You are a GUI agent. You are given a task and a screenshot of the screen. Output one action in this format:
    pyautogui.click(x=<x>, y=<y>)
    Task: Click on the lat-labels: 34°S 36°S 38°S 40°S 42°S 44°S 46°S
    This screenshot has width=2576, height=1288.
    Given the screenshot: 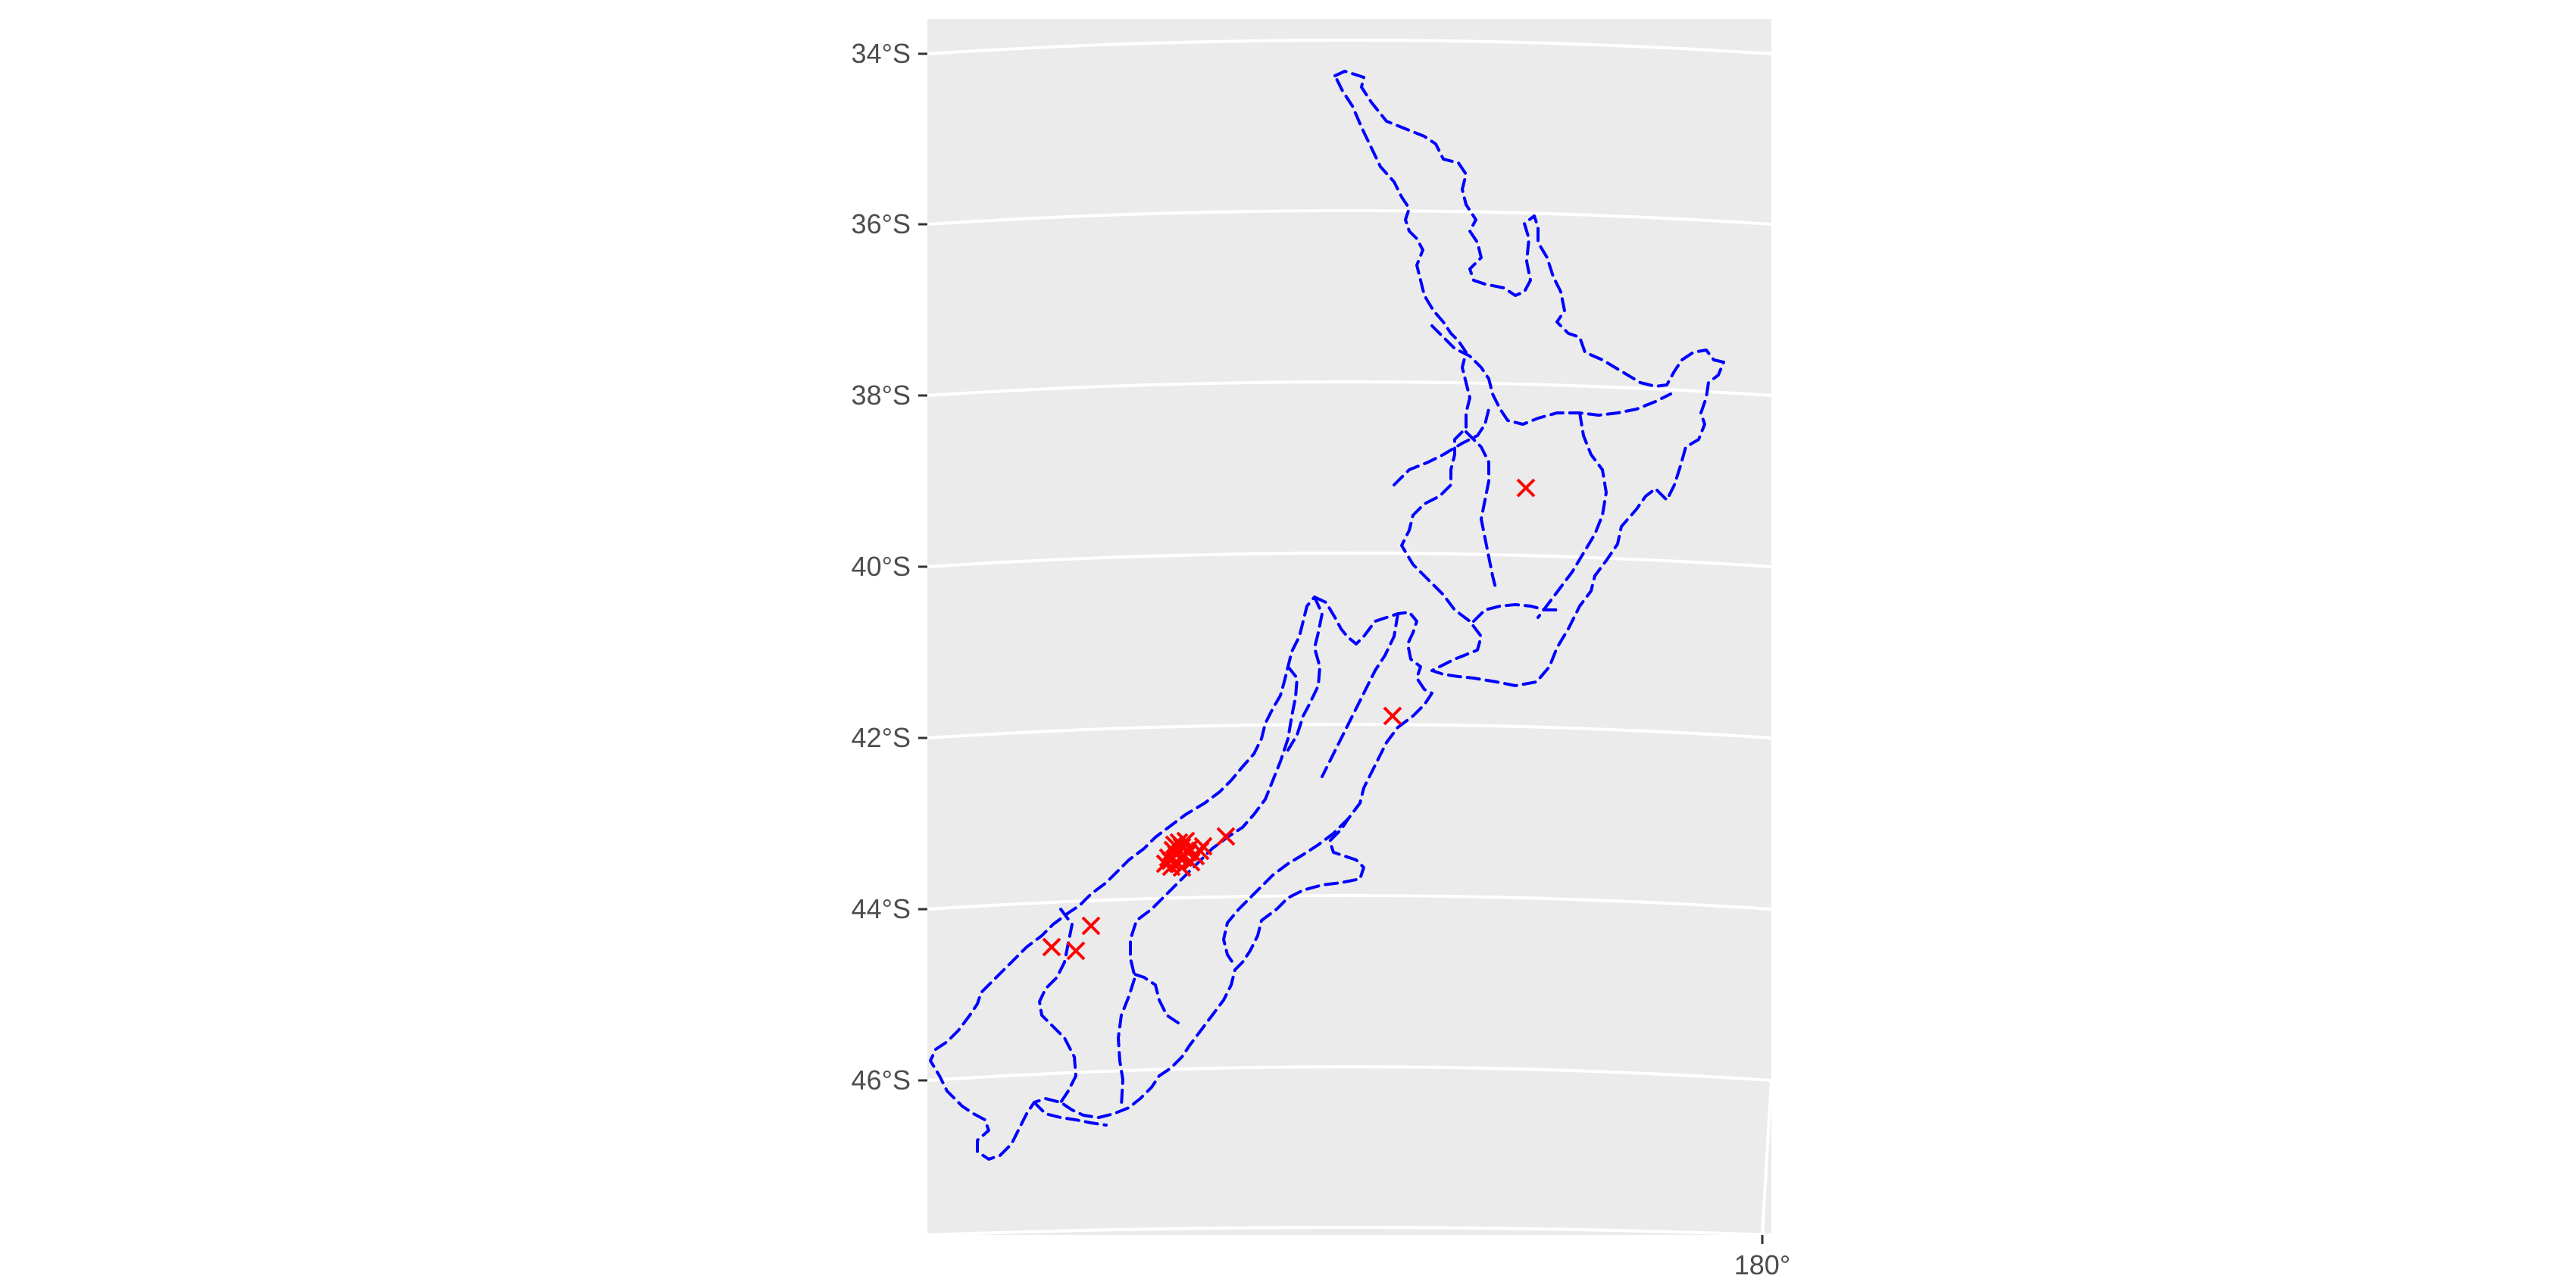 What is the action you would take?
    pyautogui.click(x=882, y=567)
    